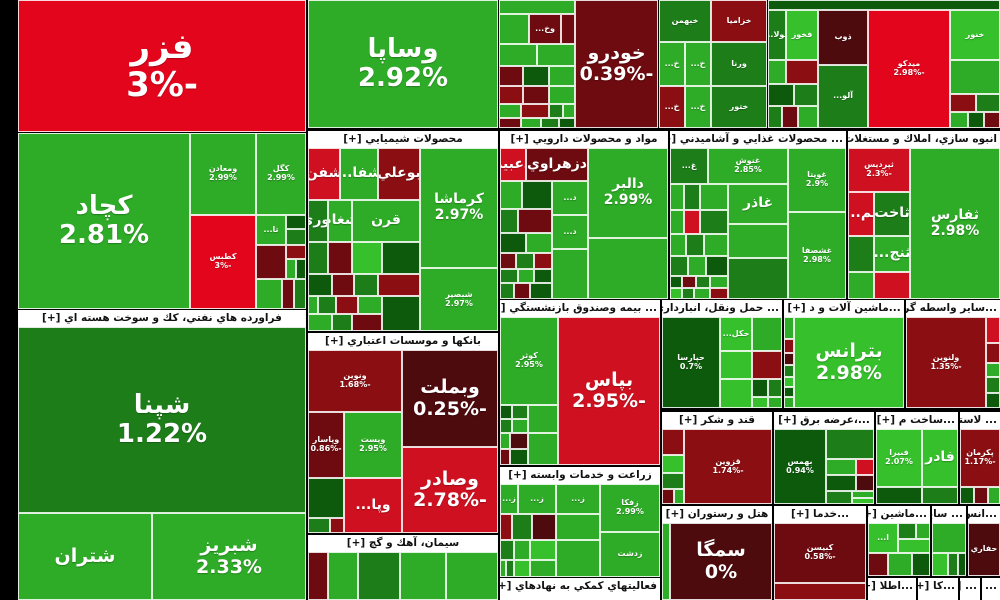 The height and width of the screenshot is (600, 1000). I want to click on treemap-cell: پكرمان -1.17%, so click(980, 458).